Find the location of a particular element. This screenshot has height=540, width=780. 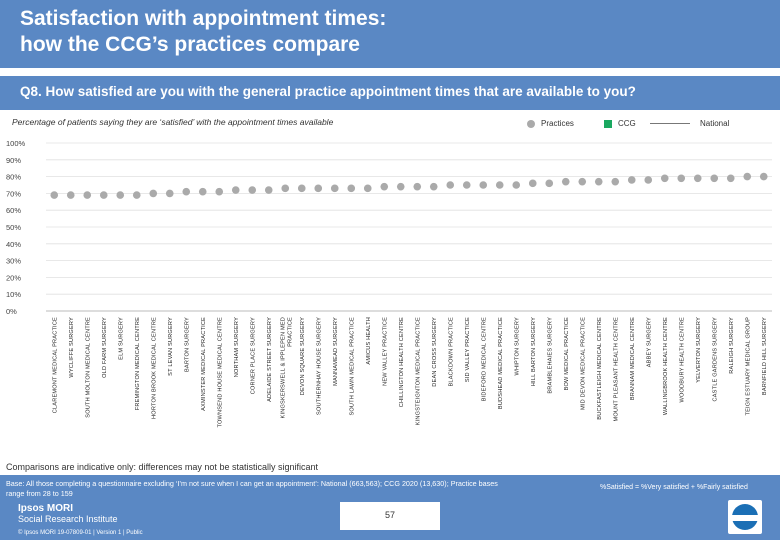

x-tick-label: ELM SURGERY is located at coordinates (121, 338).